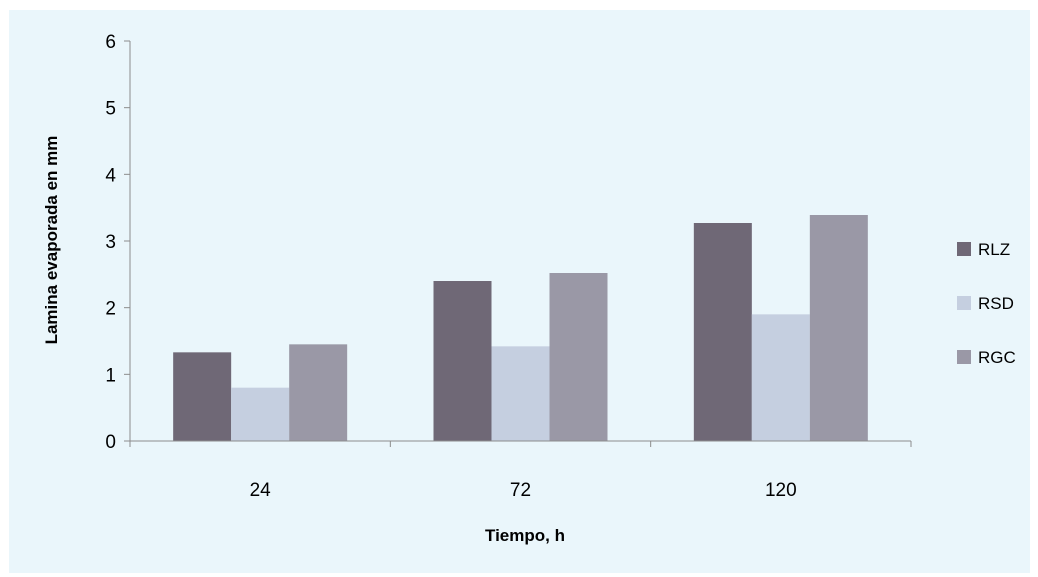 This screenshot has height=577, width=1038. What do you see at coordinates (261, 490) in the screenshot?
I see `x-tick-label: 24` at bounding box center [261, 490].